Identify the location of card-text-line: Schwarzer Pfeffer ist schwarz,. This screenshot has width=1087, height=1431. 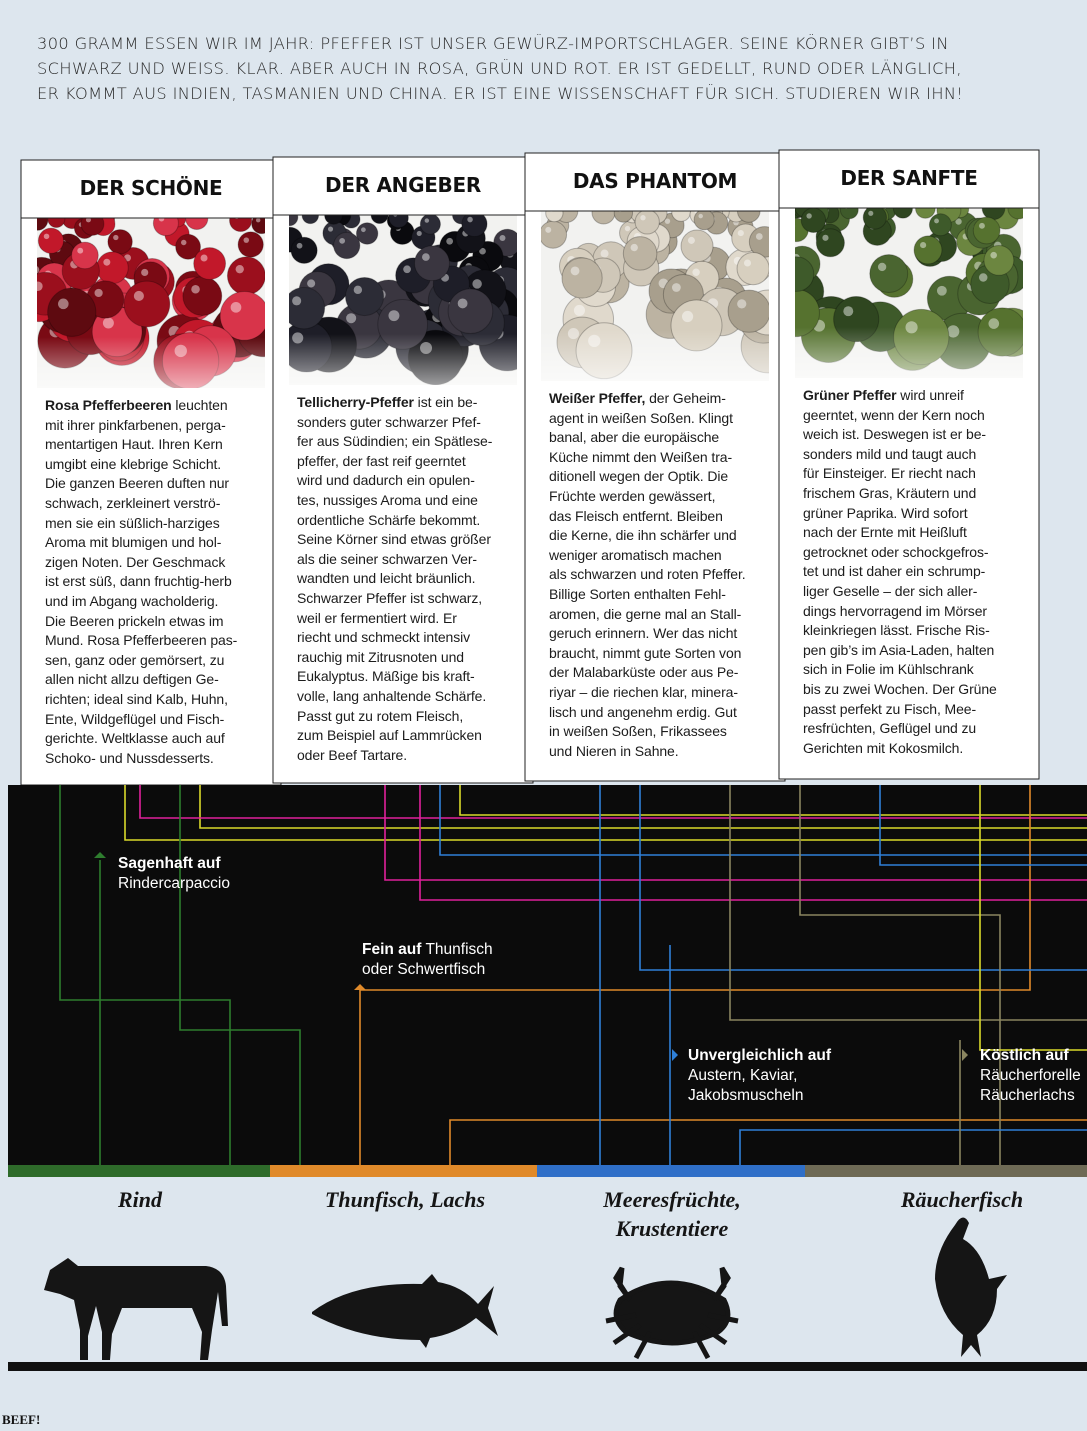
(389, 598).